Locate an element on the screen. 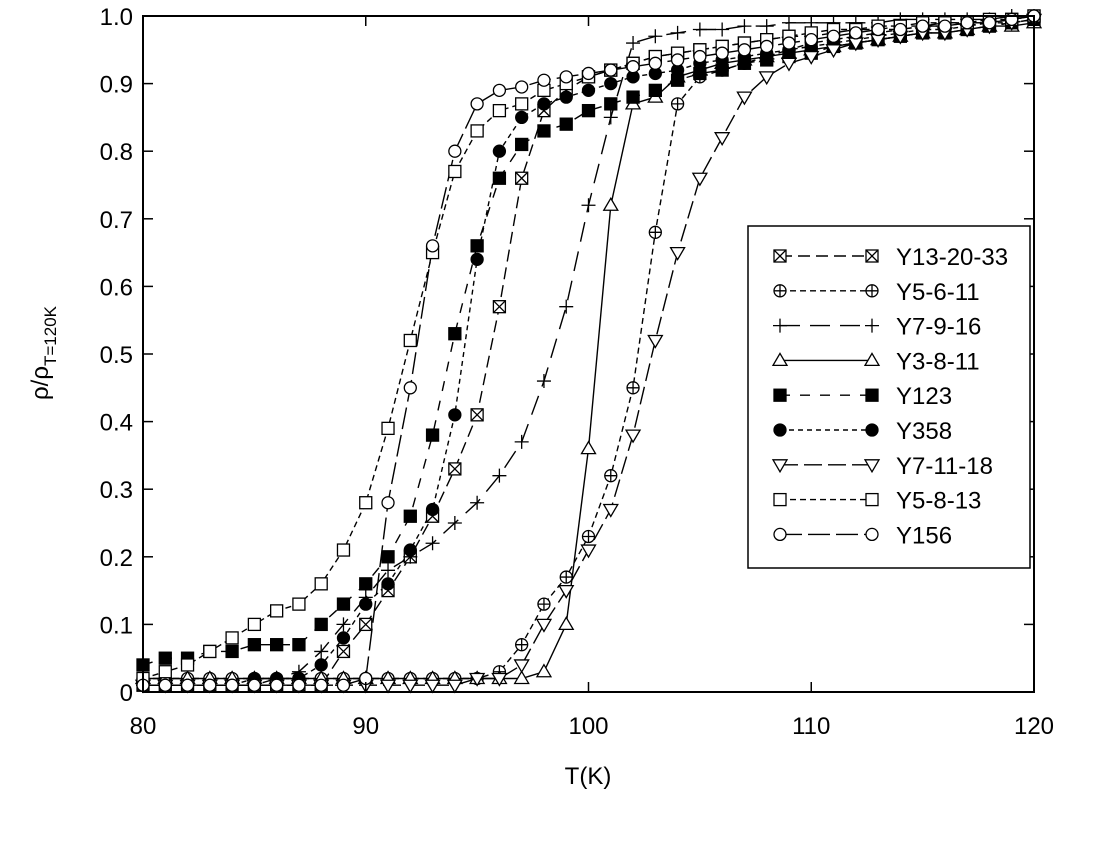 This screenshot has width=1093, height=854. legend-box is located at coordinates (889, 397).